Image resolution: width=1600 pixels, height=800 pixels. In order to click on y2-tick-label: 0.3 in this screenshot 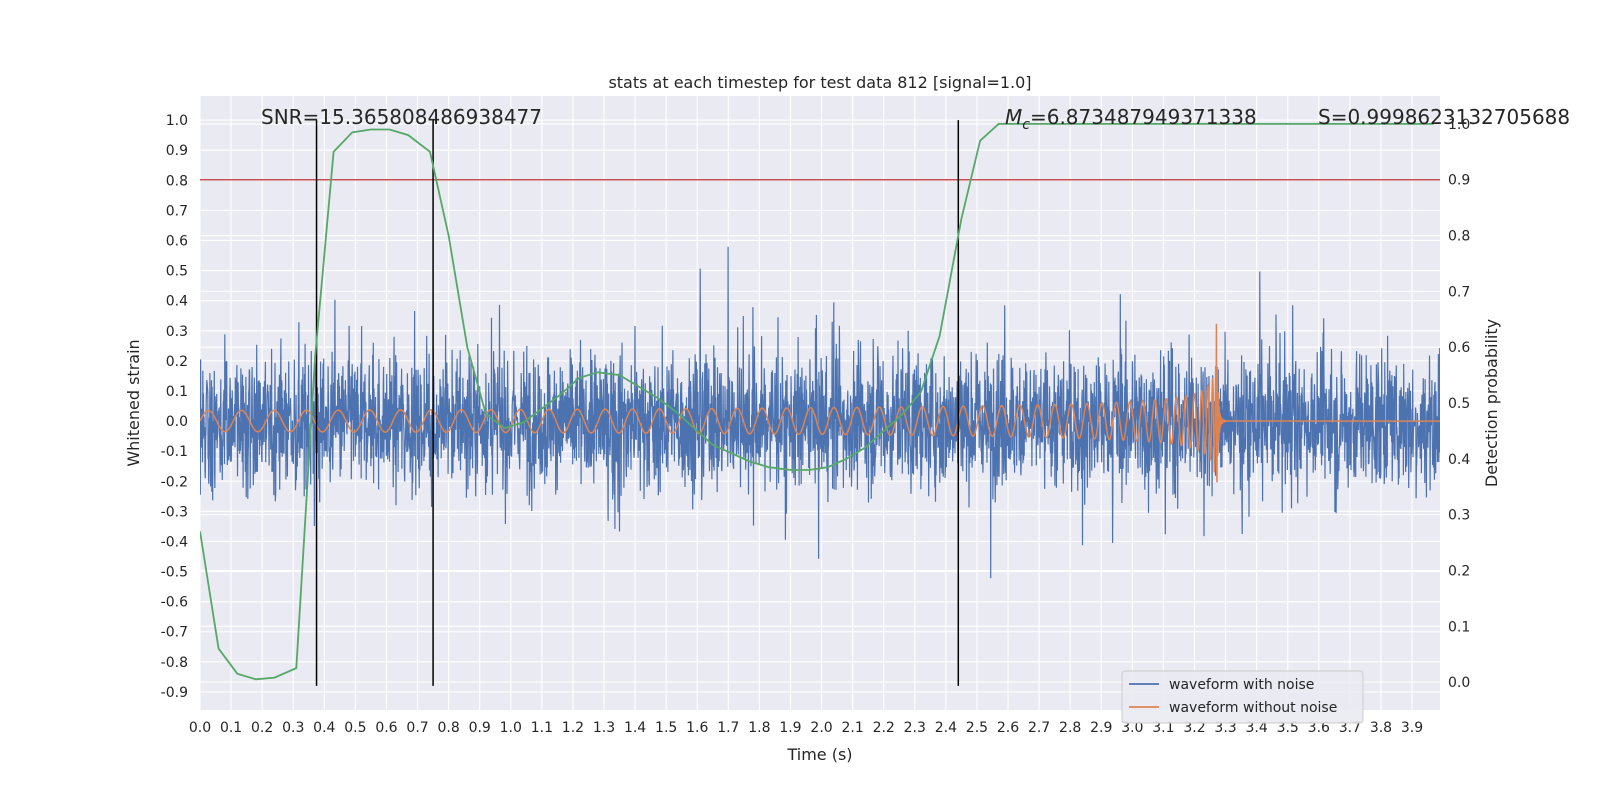, I will do `click(1459, 516)`.